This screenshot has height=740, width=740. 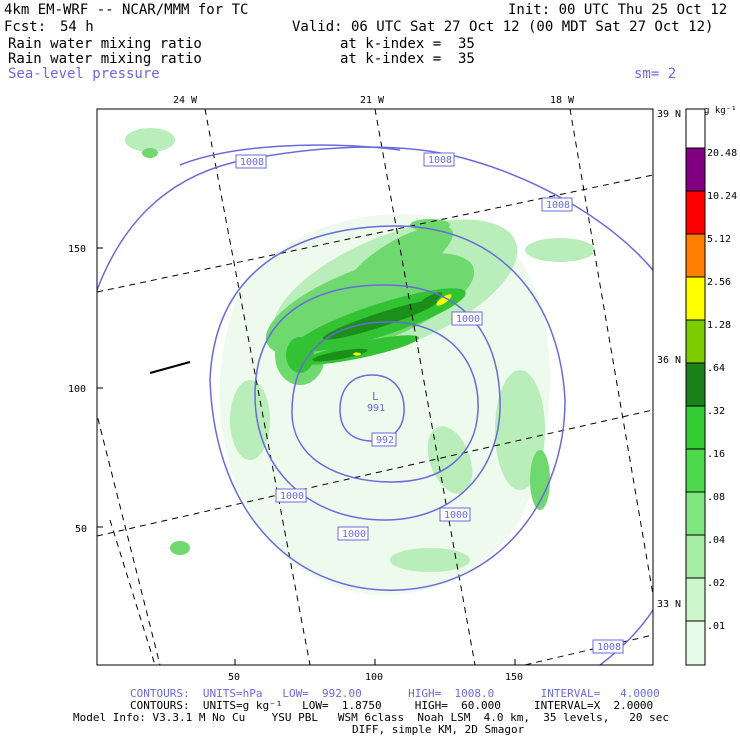 What do you see at coordinates (722, 153) in the screenshot?
I see `colorbar-label: 20.48` at bounding box center [722, 153].